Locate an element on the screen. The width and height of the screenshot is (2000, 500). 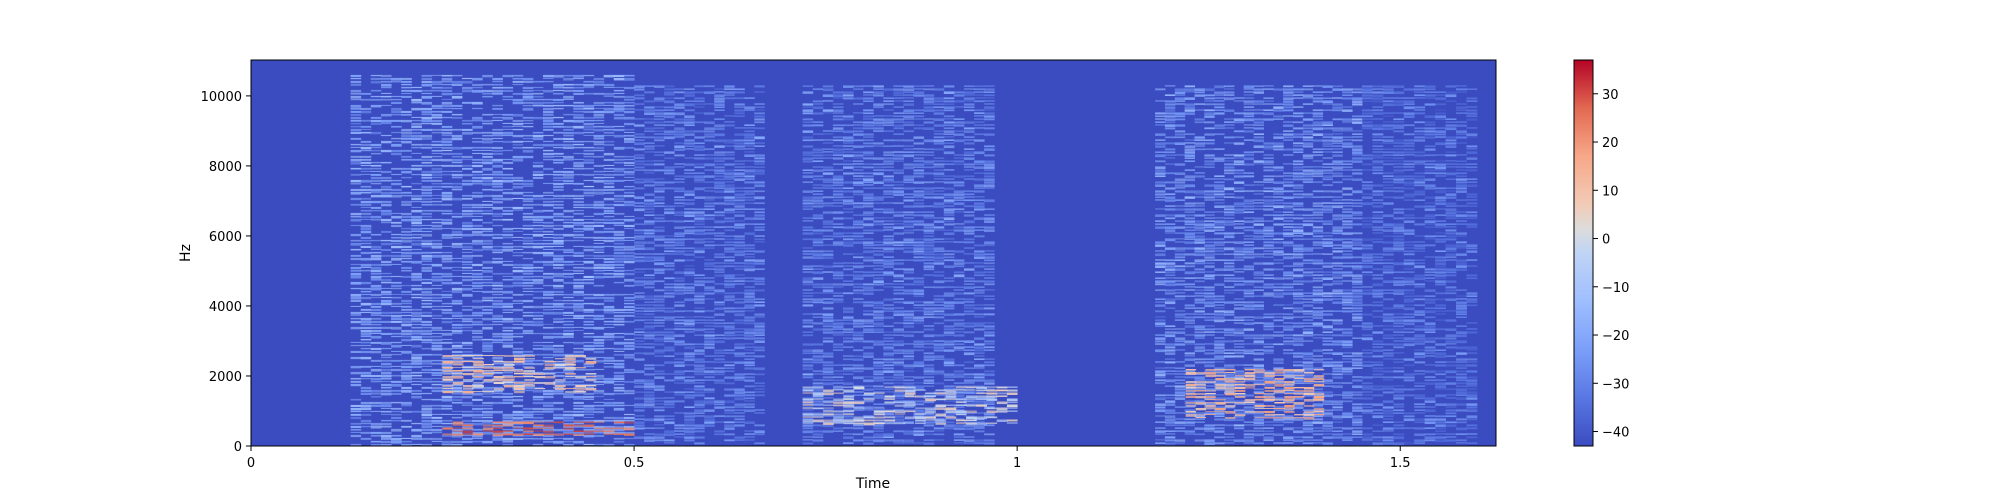
x-axis: 0 0.5 1 1.5 is located at coordinates (829, 458).